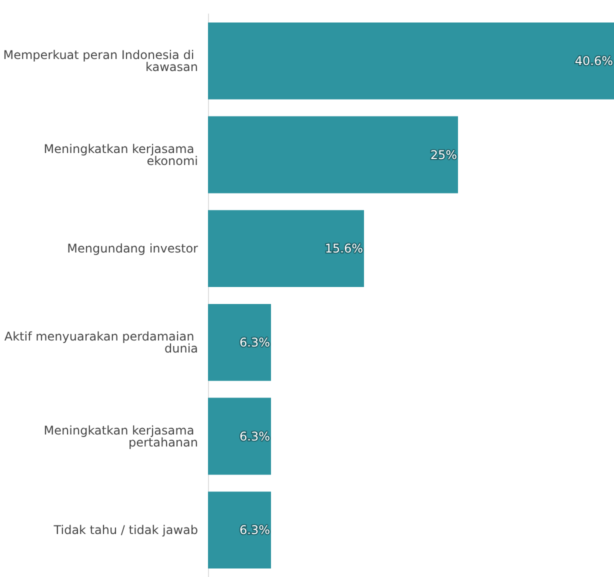 The height and width of the screenshot is (577, 614). Describe the element at coordinates (100, 61) in the screenshot. I see `y-tick-label: Memperkuat peran Indonesia di kawasan` at that location.